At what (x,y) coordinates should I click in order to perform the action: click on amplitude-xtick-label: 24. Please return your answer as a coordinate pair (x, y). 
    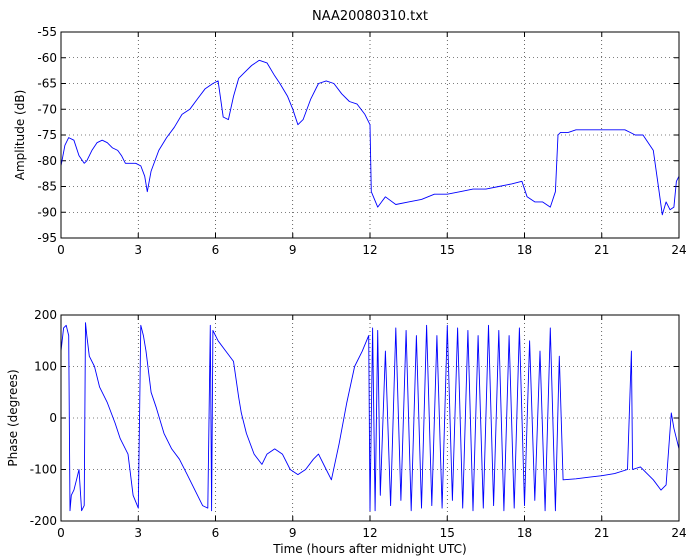
    Looking at the image, I should click on (678, 250).